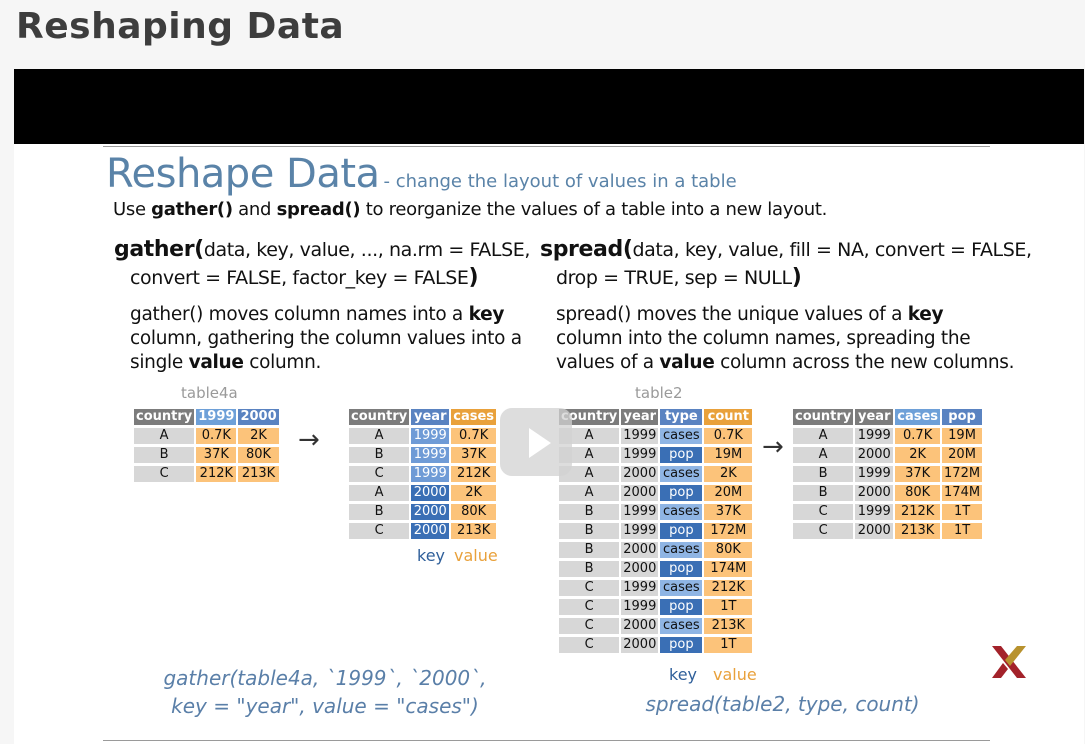 This screenshot has width=1085, height=744. What do you see at coordinates (474, 531) in the screenshot?
I see `cell: 213K` at bounding box center [474, 531].